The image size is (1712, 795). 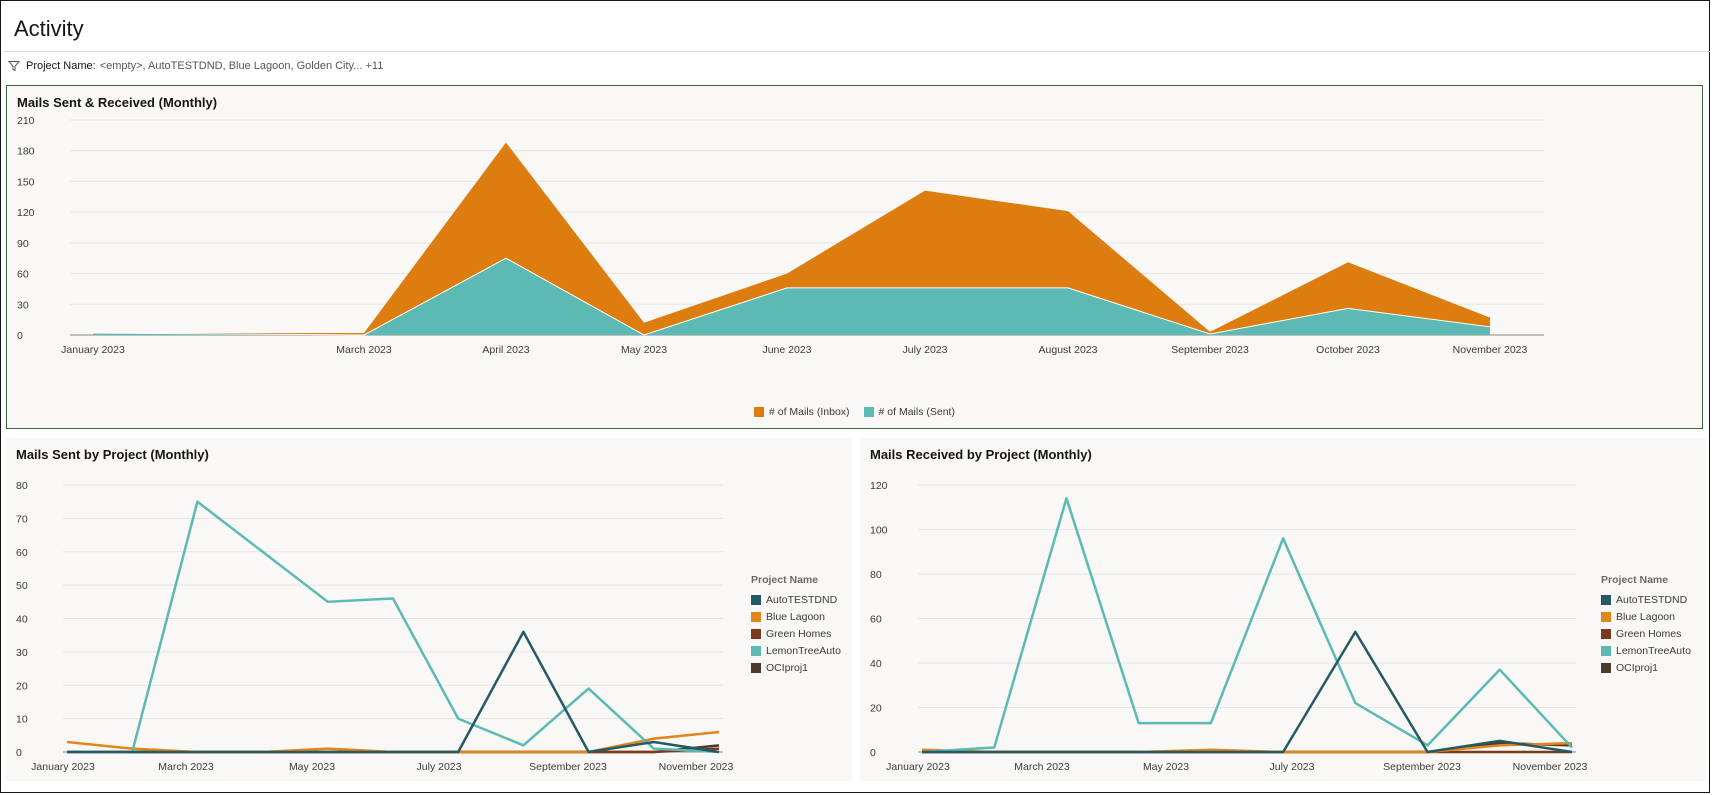 What do you see at coordinates (14, 66) in the screenshot?
I see `filter-icon` at bounding box center [14, 66].